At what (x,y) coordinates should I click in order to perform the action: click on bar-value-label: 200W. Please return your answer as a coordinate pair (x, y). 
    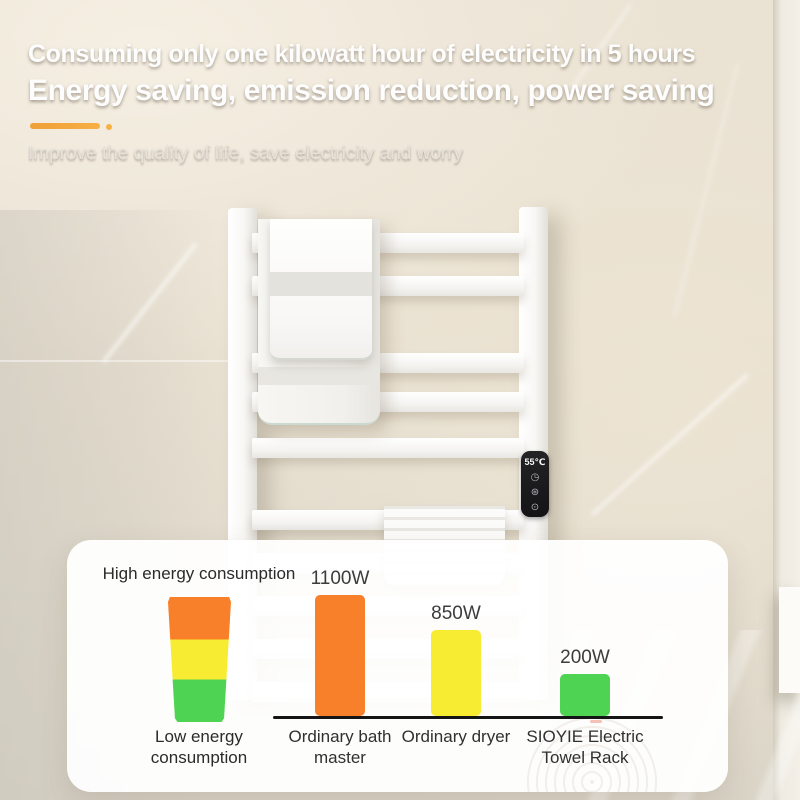
    Looking at the image, I should click on (585, 657).